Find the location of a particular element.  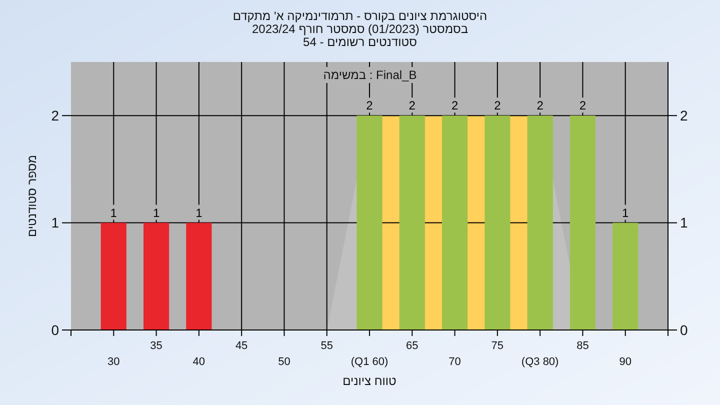

x-tick-label: (Q1 60) is located at coordinates (369, 362).